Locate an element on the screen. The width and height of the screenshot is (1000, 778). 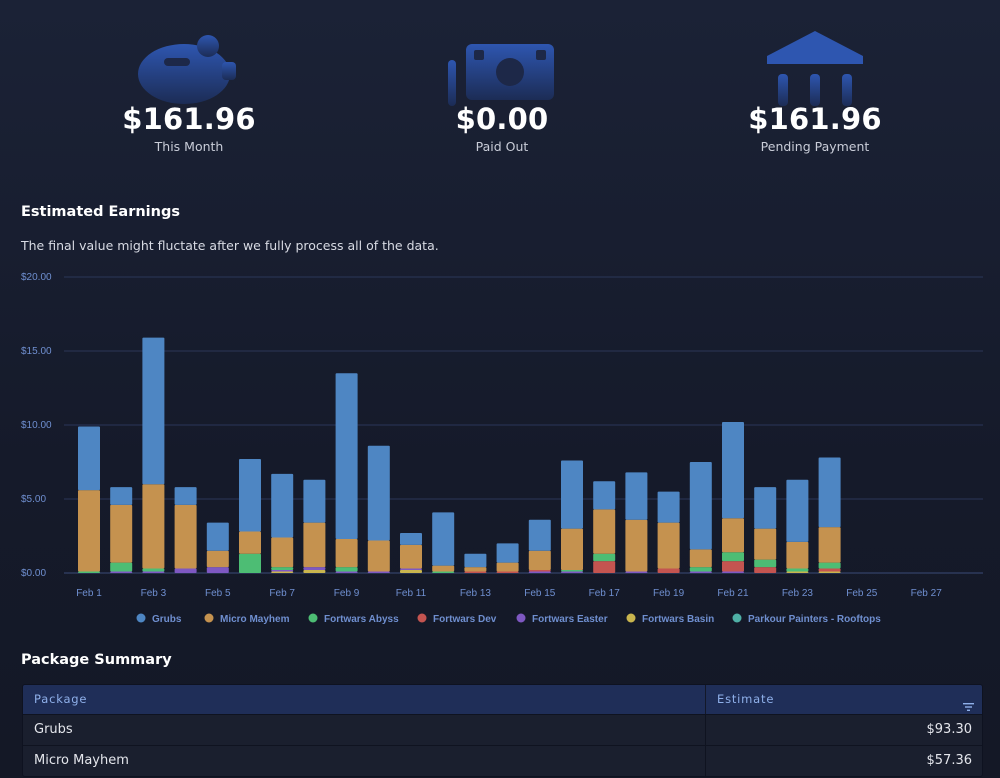
estimated-earnings-title: Estimated Earnings is located at coordinates (100, 212).